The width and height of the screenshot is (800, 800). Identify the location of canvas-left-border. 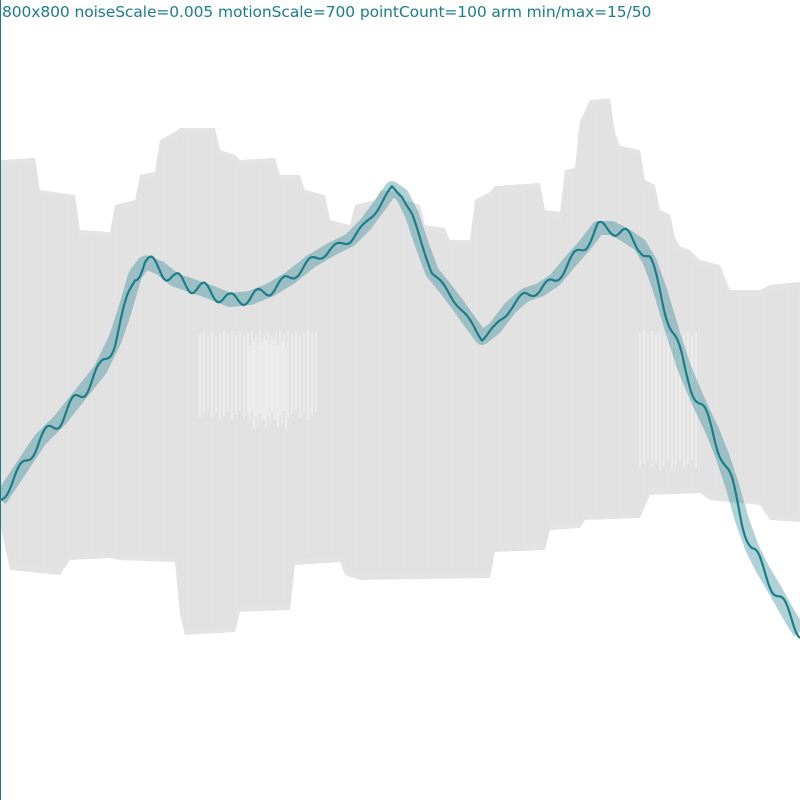
(0, 400).